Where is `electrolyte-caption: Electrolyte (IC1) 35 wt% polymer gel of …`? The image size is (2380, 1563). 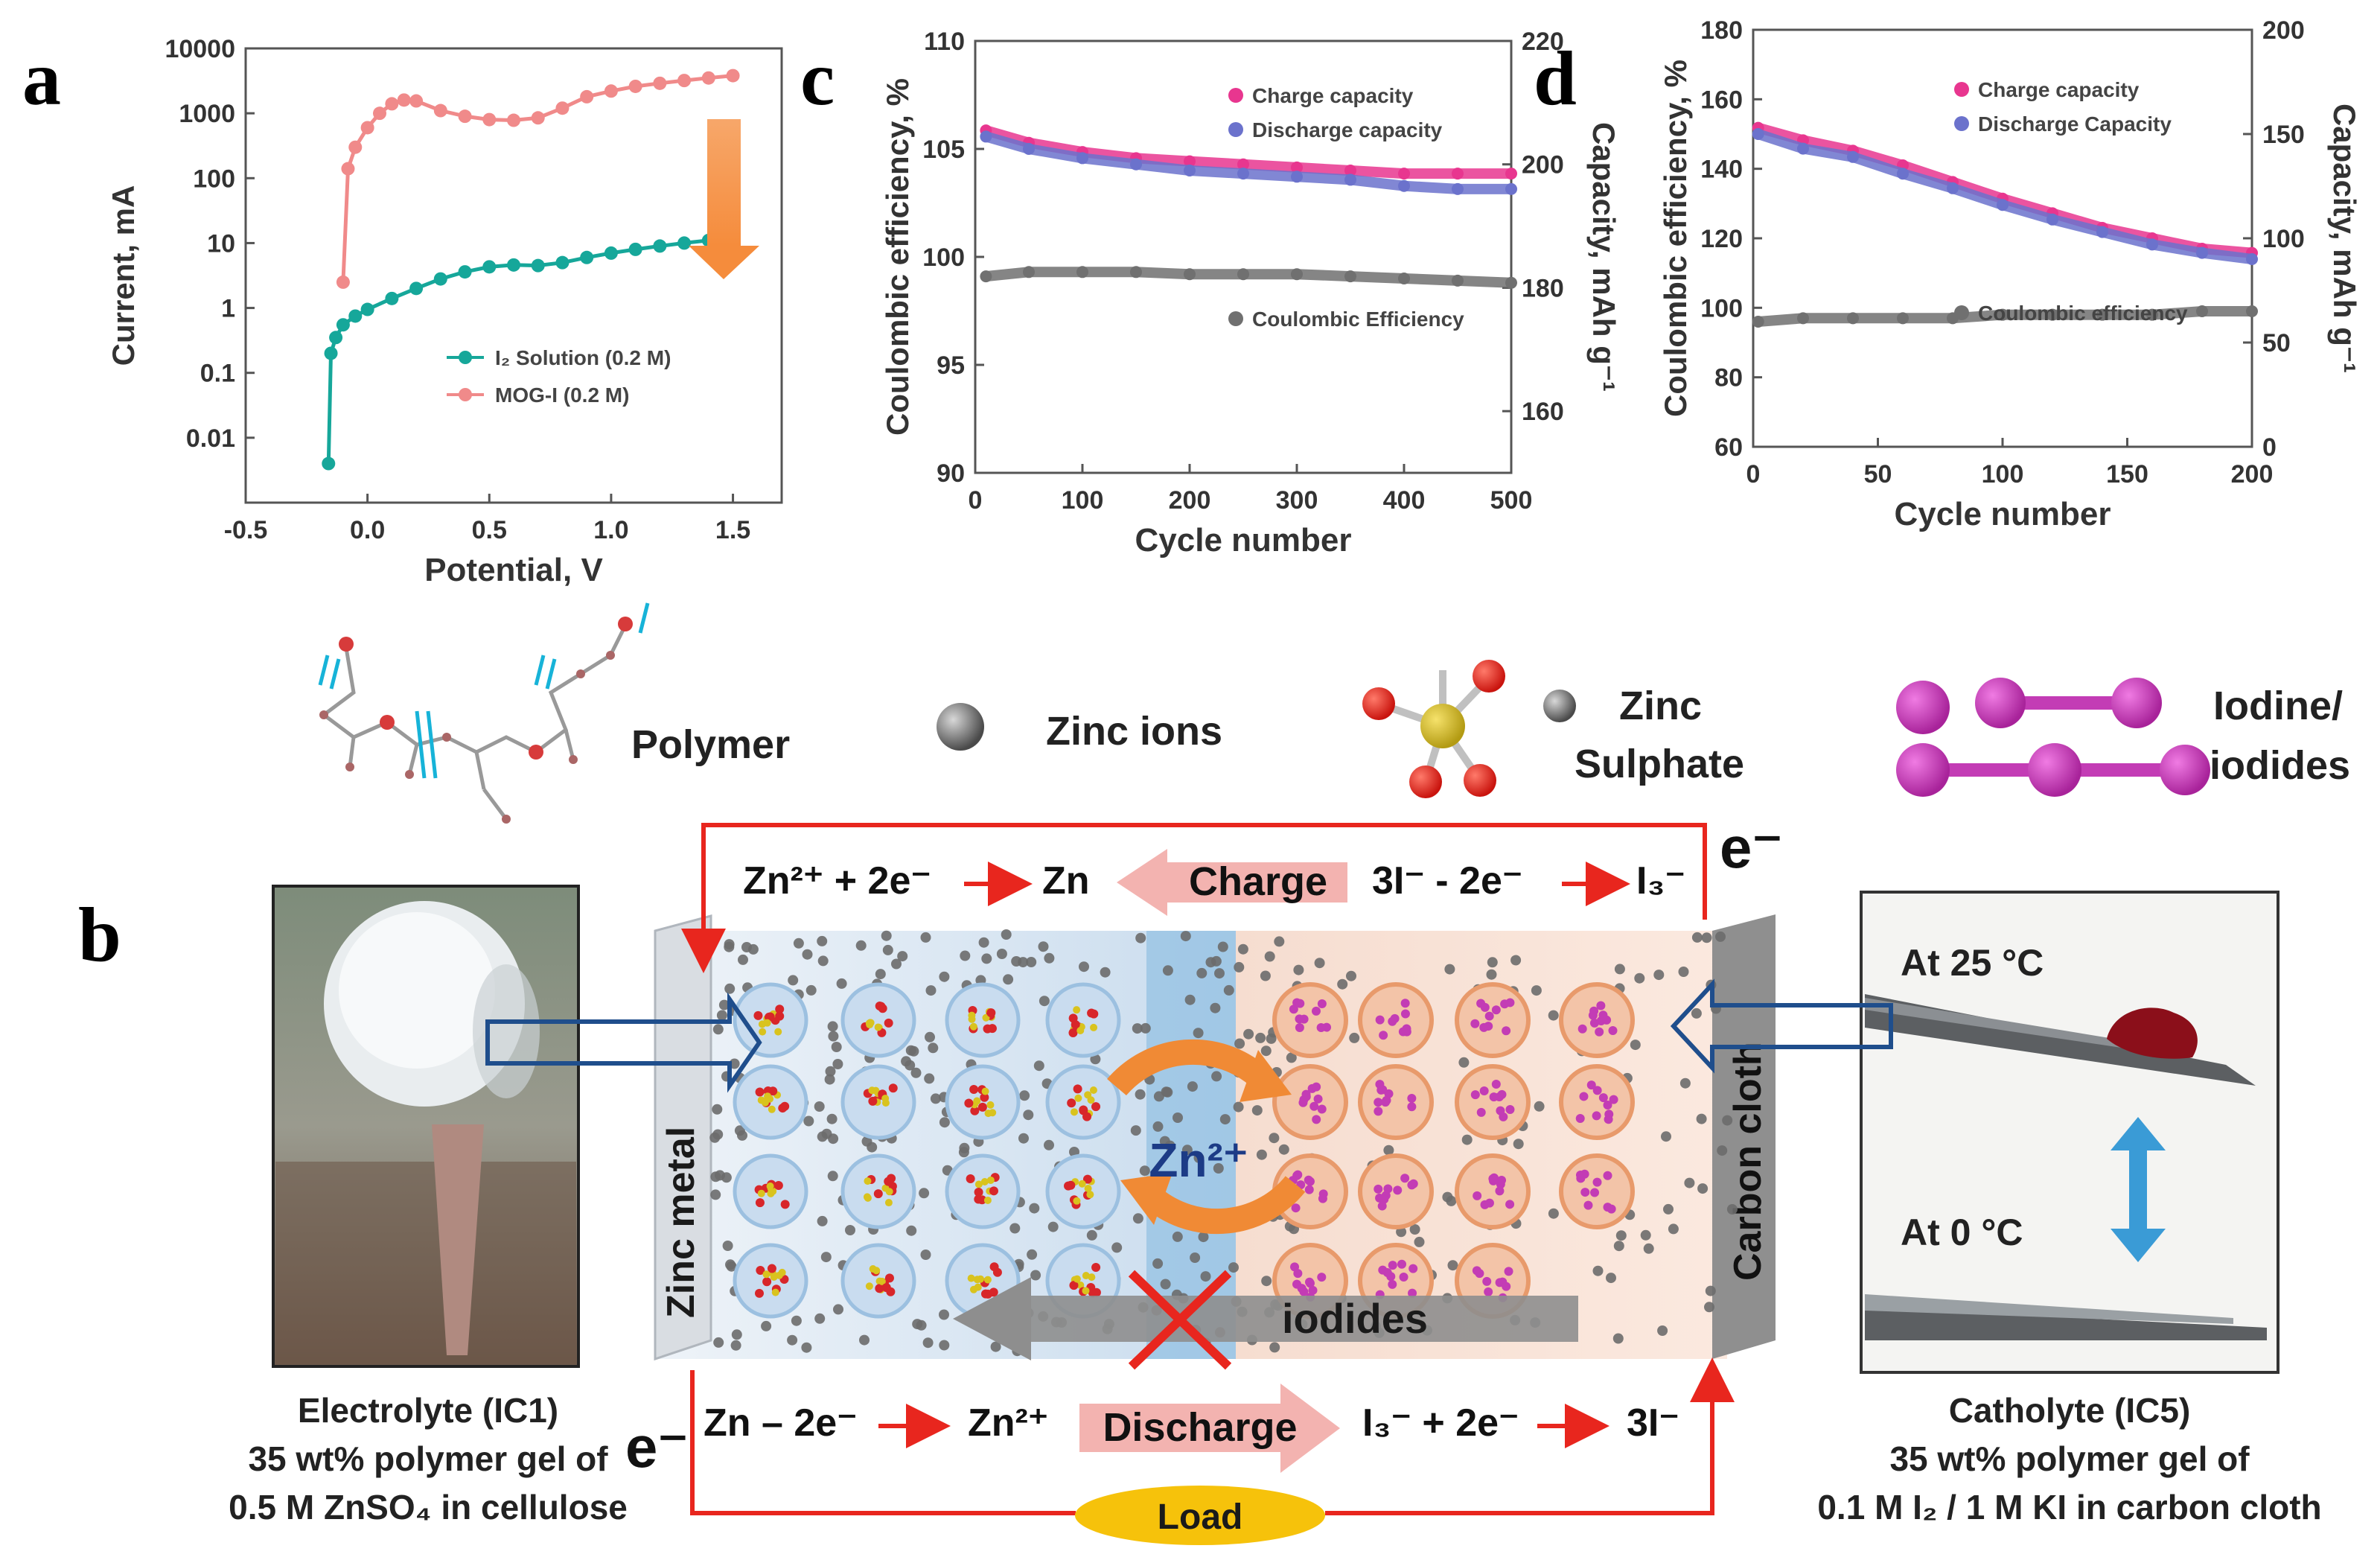
electrolyte-caption: Electrolyte (IC1) 35 wt% polymer gel of … is located at coordinates (428, 1459).